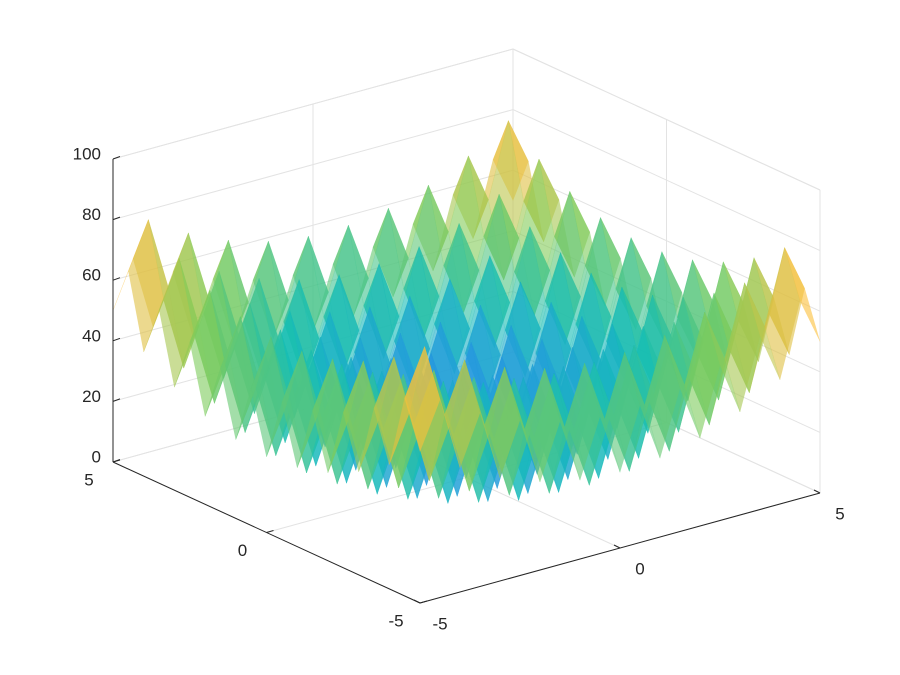  What do you see at coordinates (639, 568) in the screenshot?
I see `x-tick-label: 0` at bounding box center [639, 568].